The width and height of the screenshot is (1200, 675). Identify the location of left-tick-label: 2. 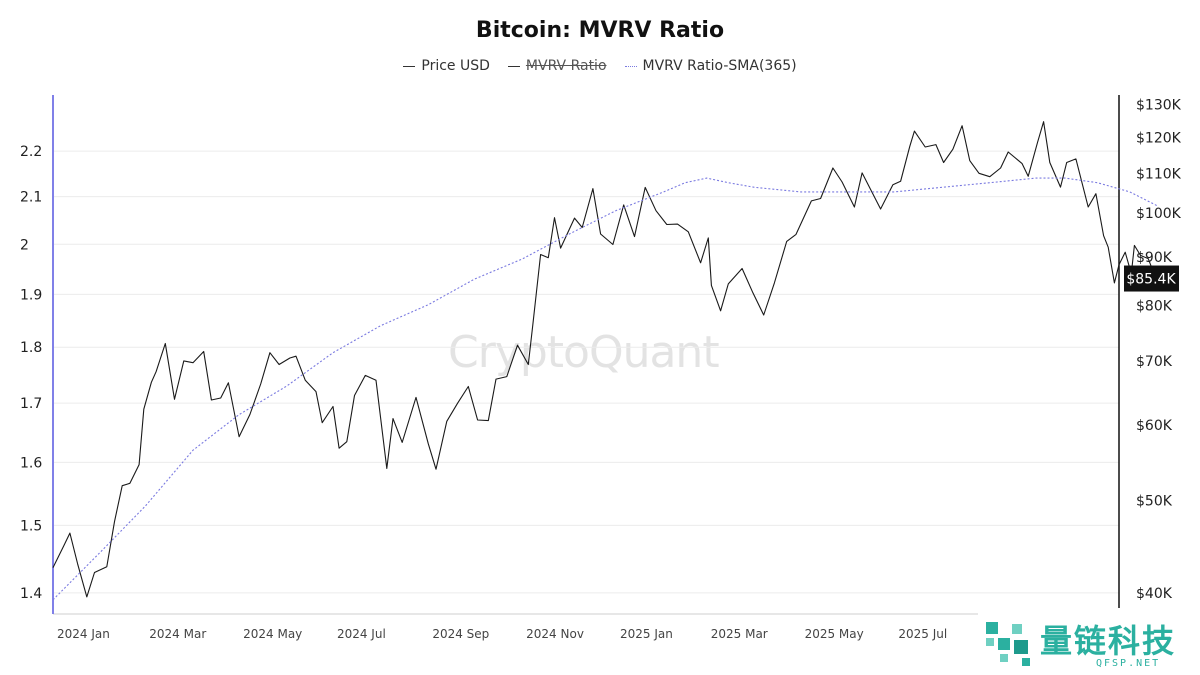
(24, 245).